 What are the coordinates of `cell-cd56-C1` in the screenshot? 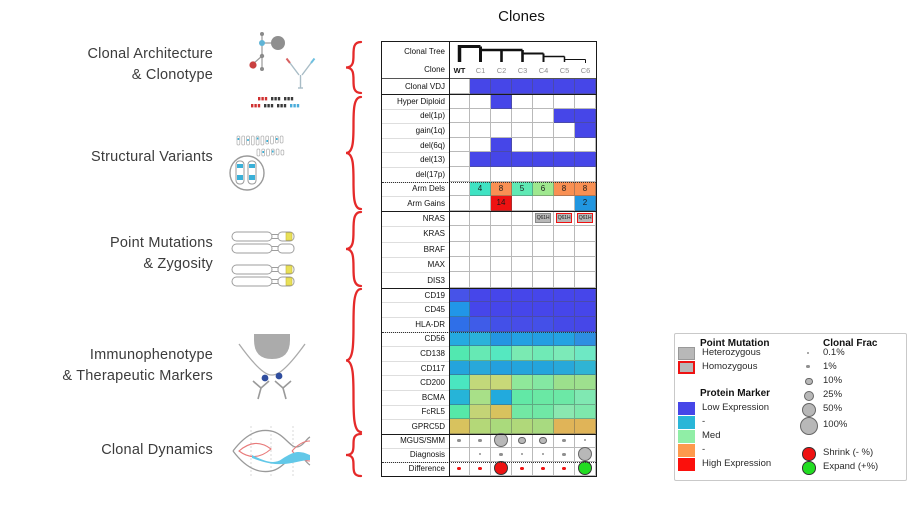 It's located at (480, 339).